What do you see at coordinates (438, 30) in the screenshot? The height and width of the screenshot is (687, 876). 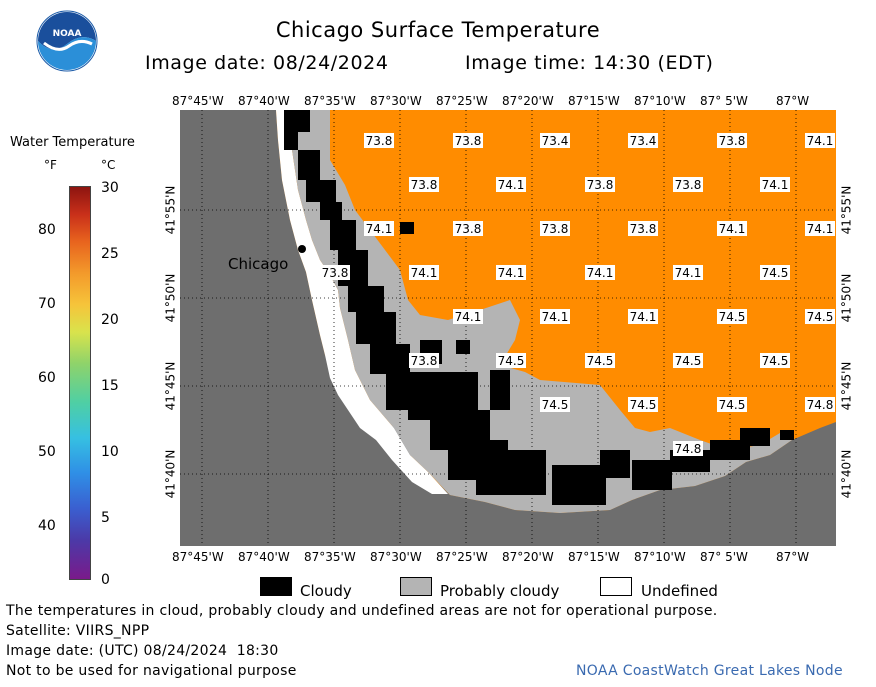 I see `page-title: Chicago Surface Temperature` at bounding box center [438, 30].